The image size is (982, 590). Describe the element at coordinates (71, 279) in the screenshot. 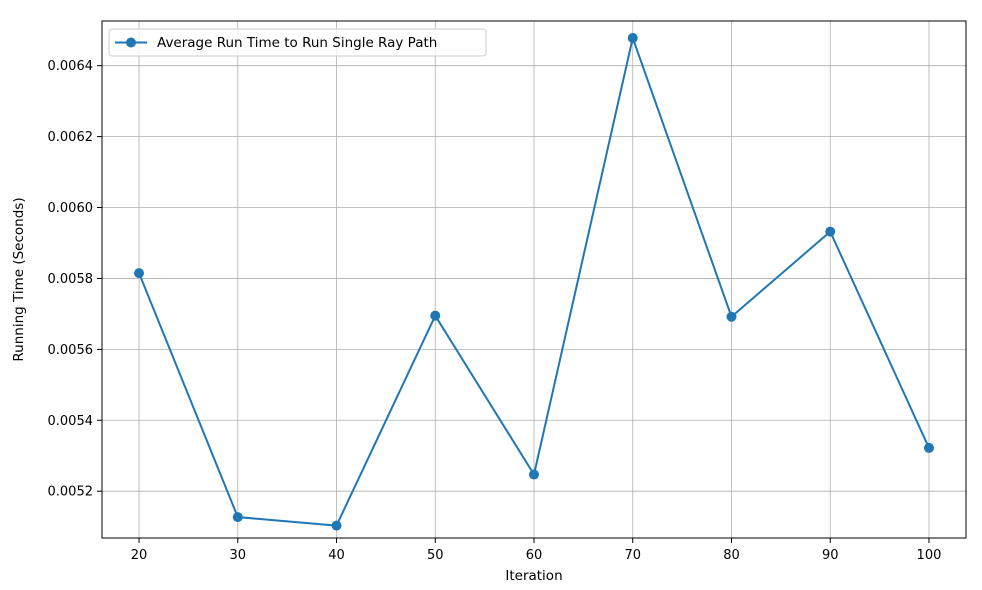

I see `y-tick-label: 0.0058` at that location.